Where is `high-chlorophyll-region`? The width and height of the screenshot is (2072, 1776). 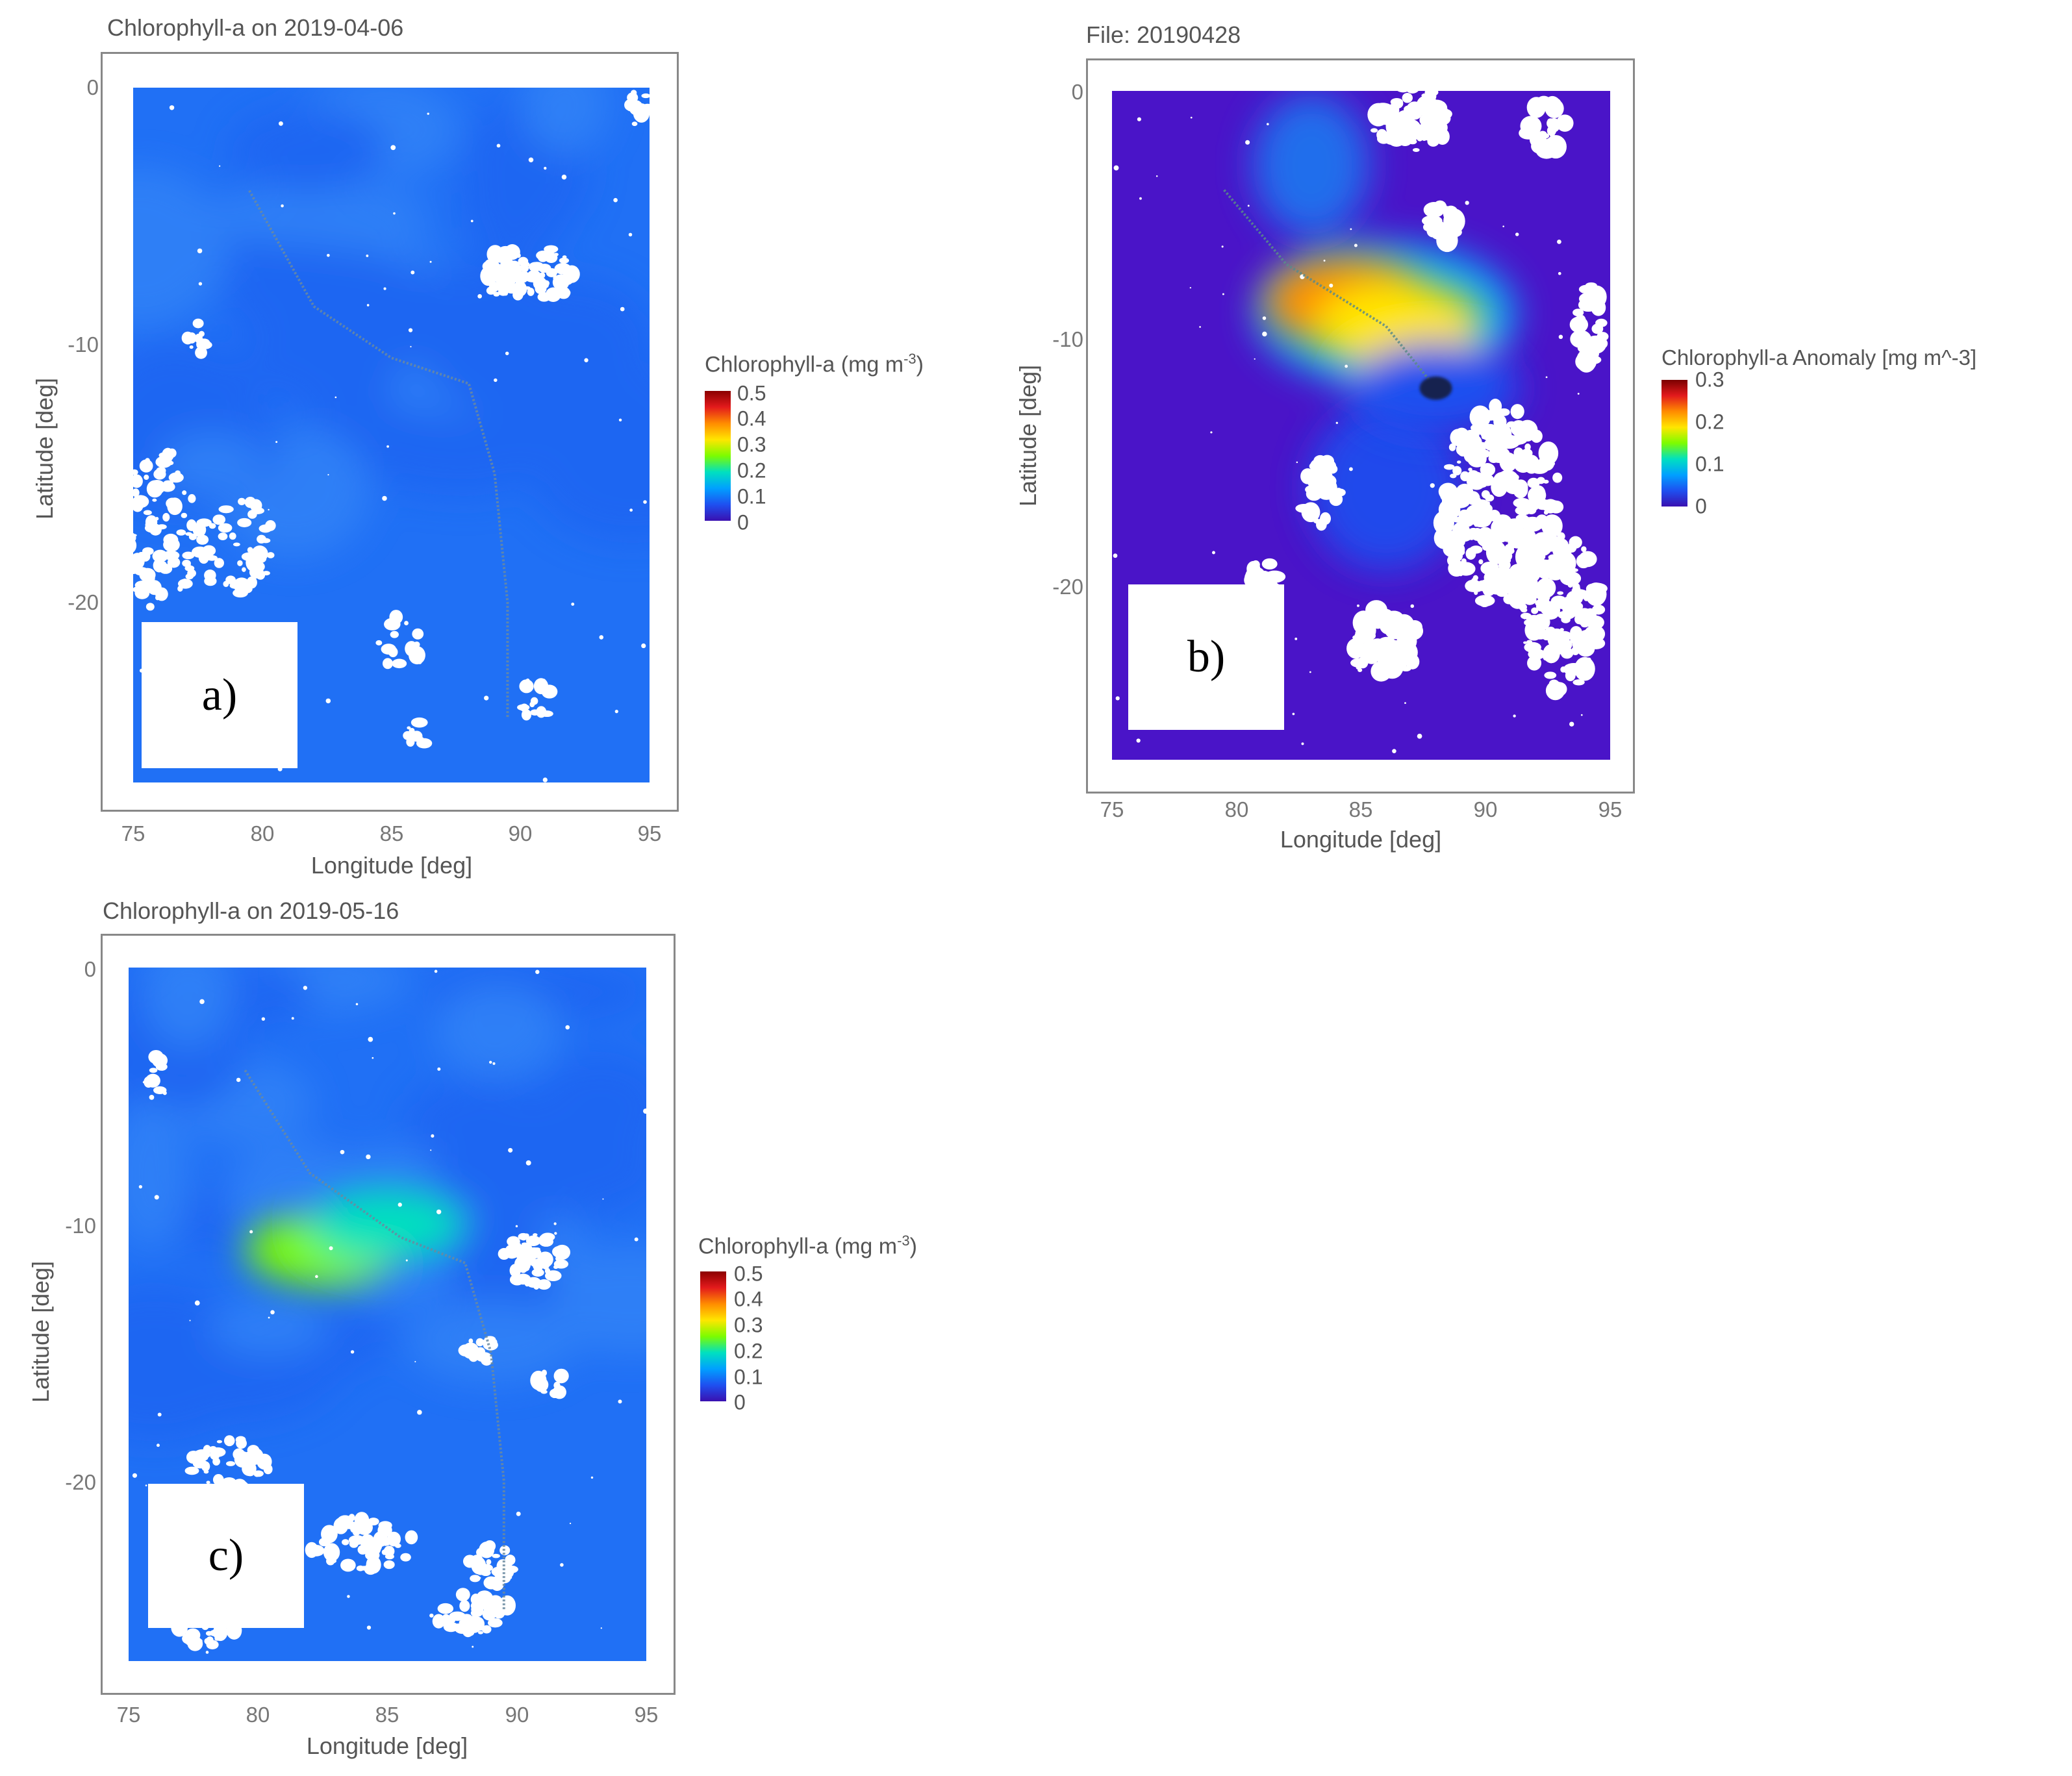 high-chlorophyll-region is located at coordinates (387, 1224).